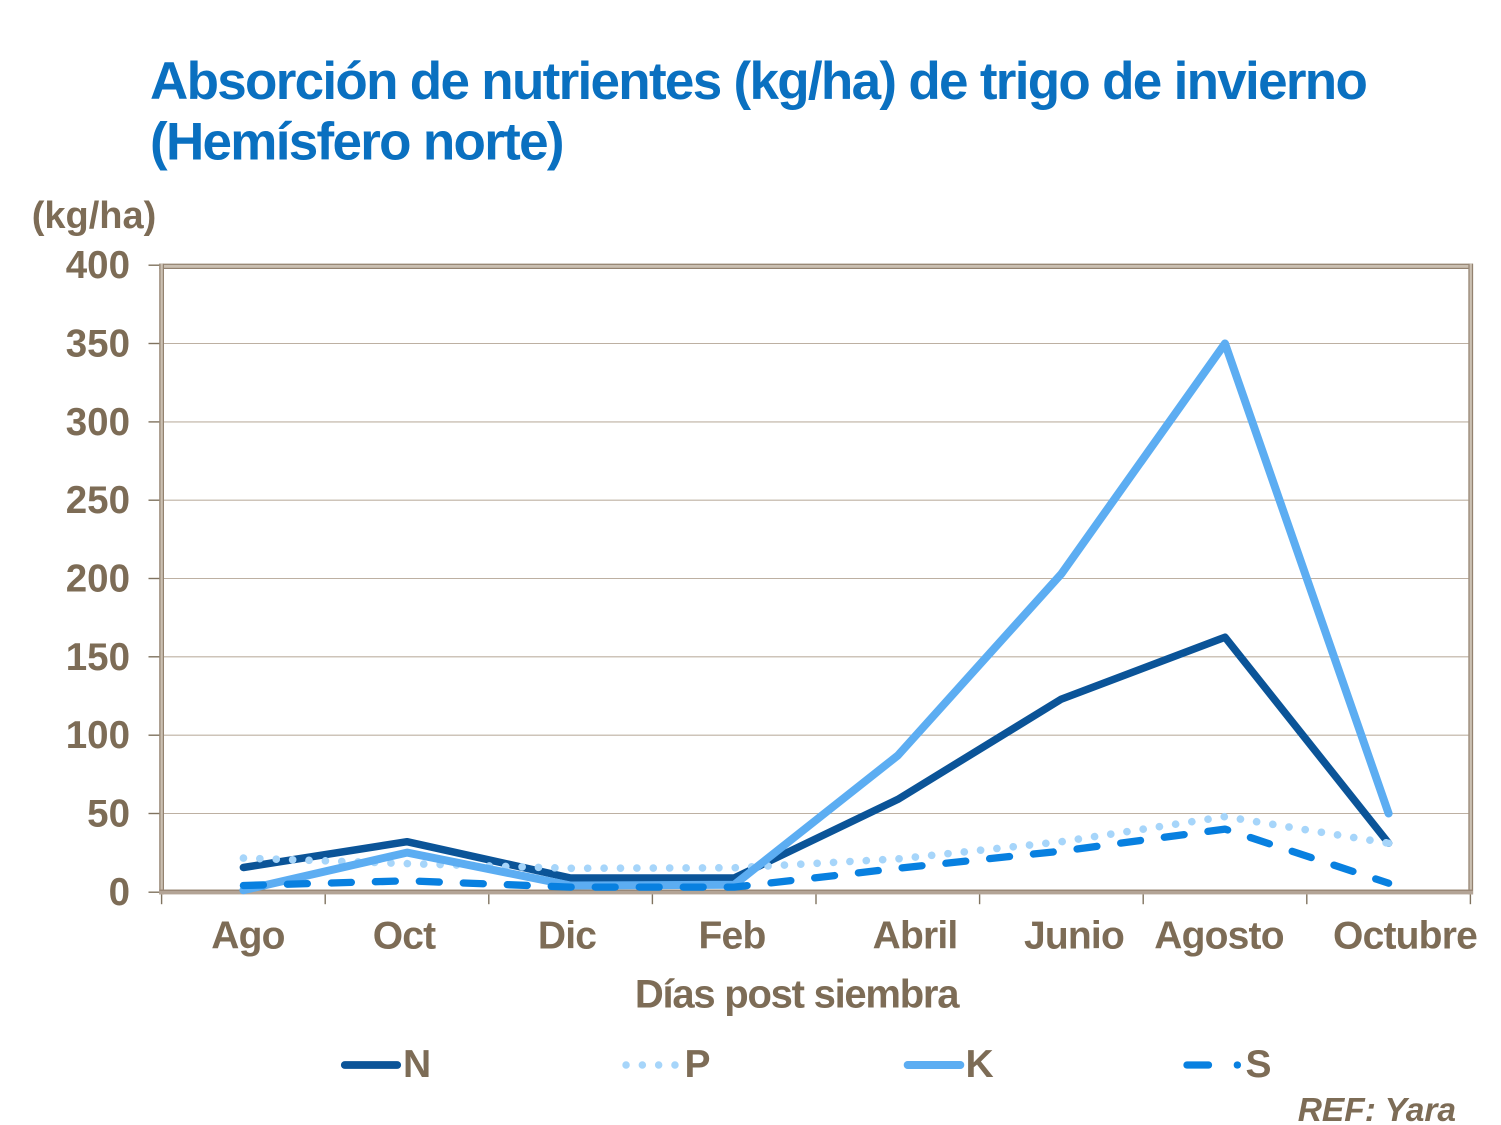 The image size is (1501, 1125). Describe the element at coordinates (915, 936) in the screenshot. I see `svg-text: Abril` at that location.